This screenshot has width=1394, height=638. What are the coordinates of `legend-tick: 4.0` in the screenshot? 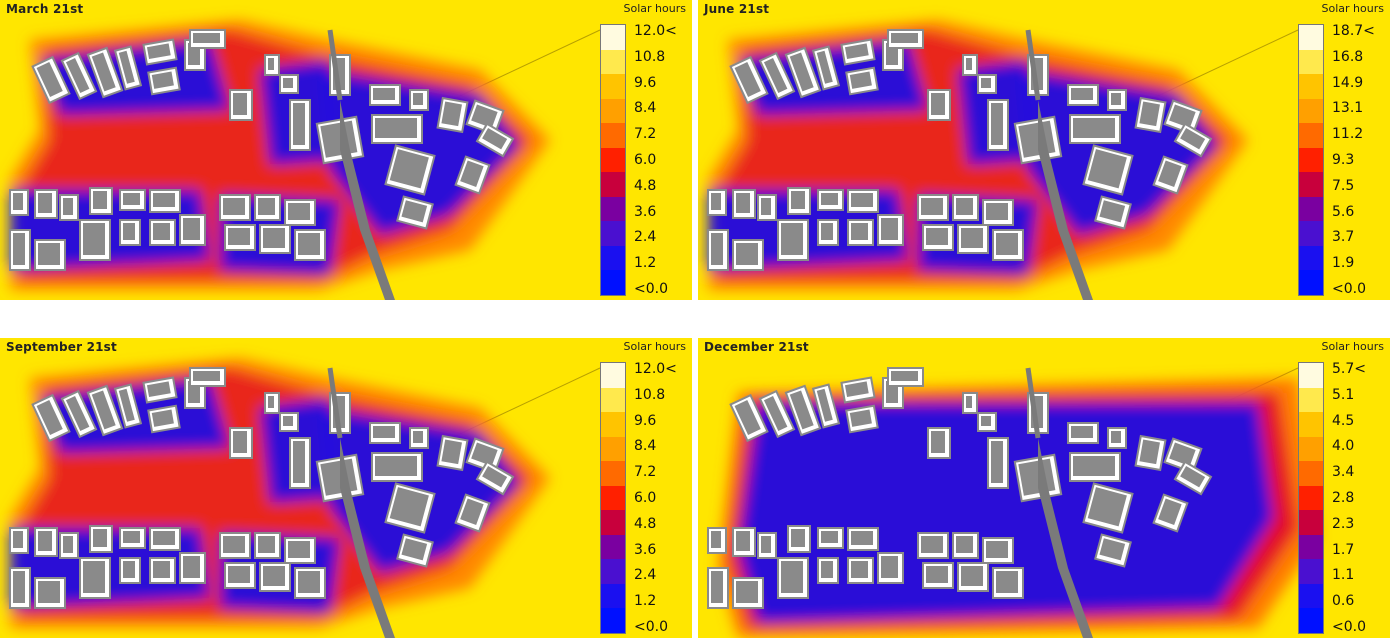 It's located at (1343, 446).